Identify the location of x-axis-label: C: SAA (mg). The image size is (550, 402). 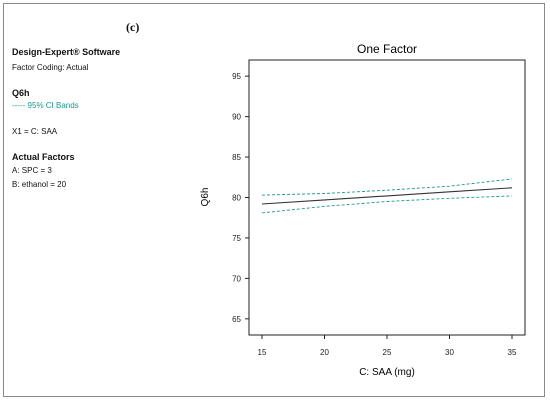
(387, 372).